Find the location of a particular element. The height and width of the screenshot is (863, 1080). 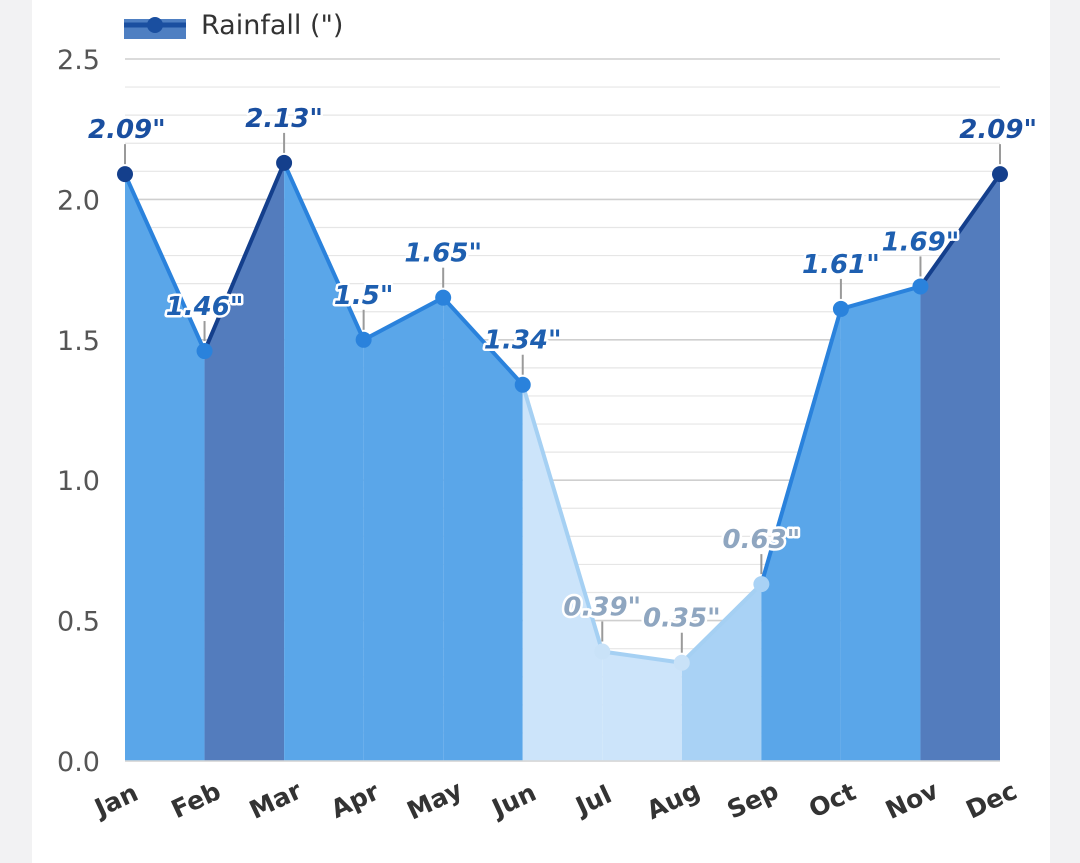

data-point-aug is located at coordinates (681, 662).